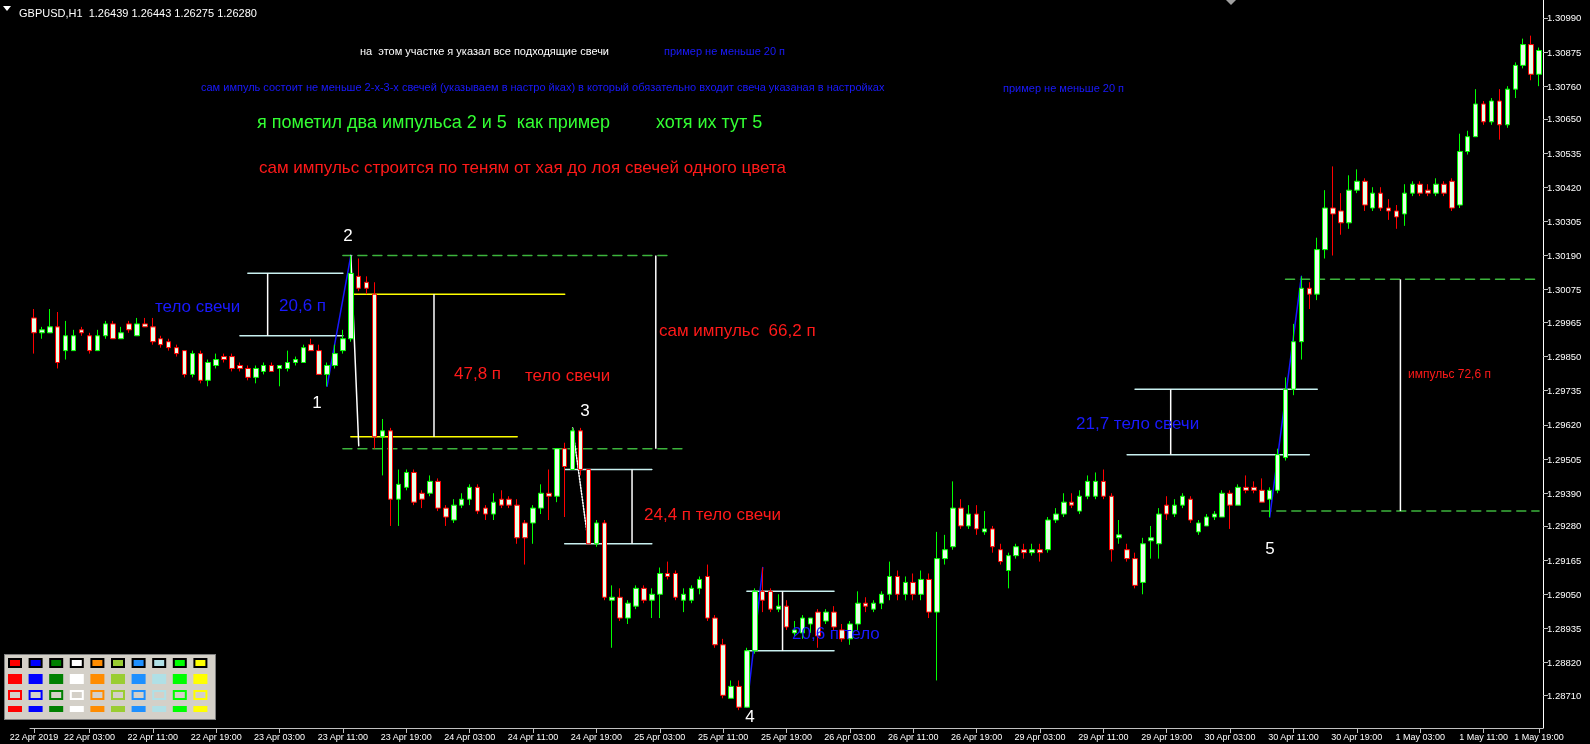  I want to click on x-tick-label: 26 Apr 11:00, so click(913, 736).